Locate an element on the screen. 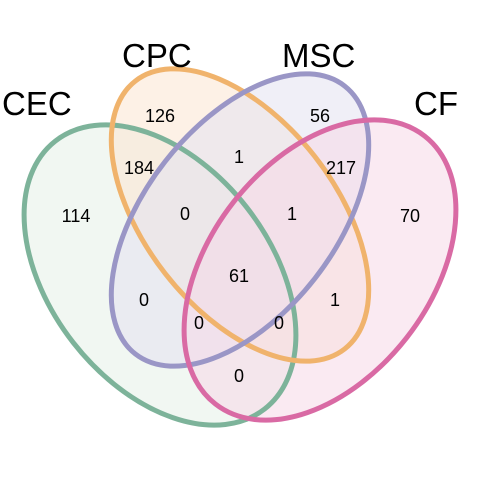 The height and width of the screenshot is (480, 480). count-cpc-only: 126 is located at coordinates (160, 116).